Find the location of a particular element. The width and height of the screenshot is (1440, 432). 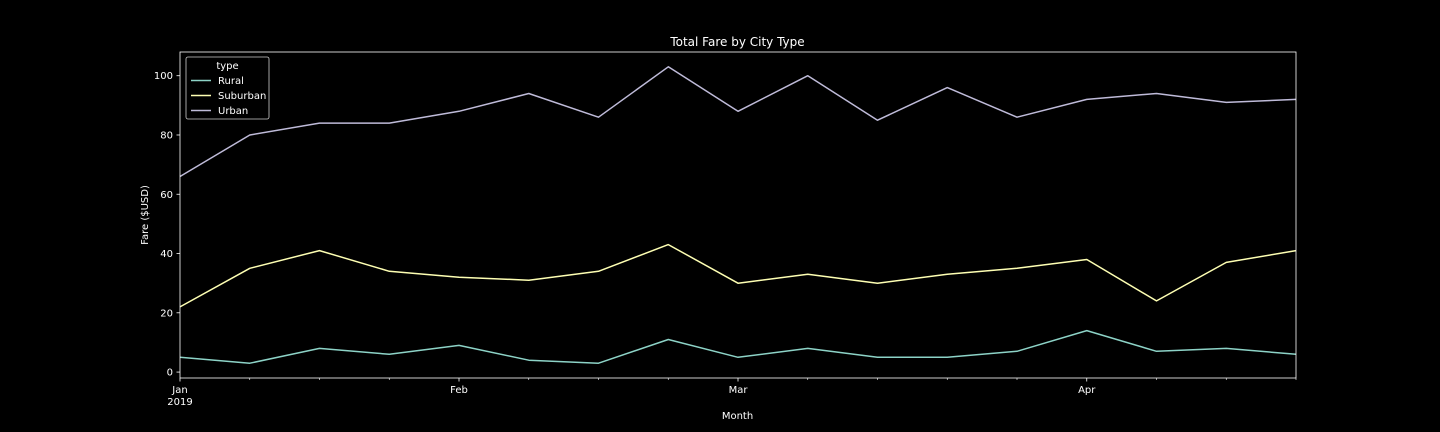

x-tick-label: Jan is located at coordinates (179, 390).